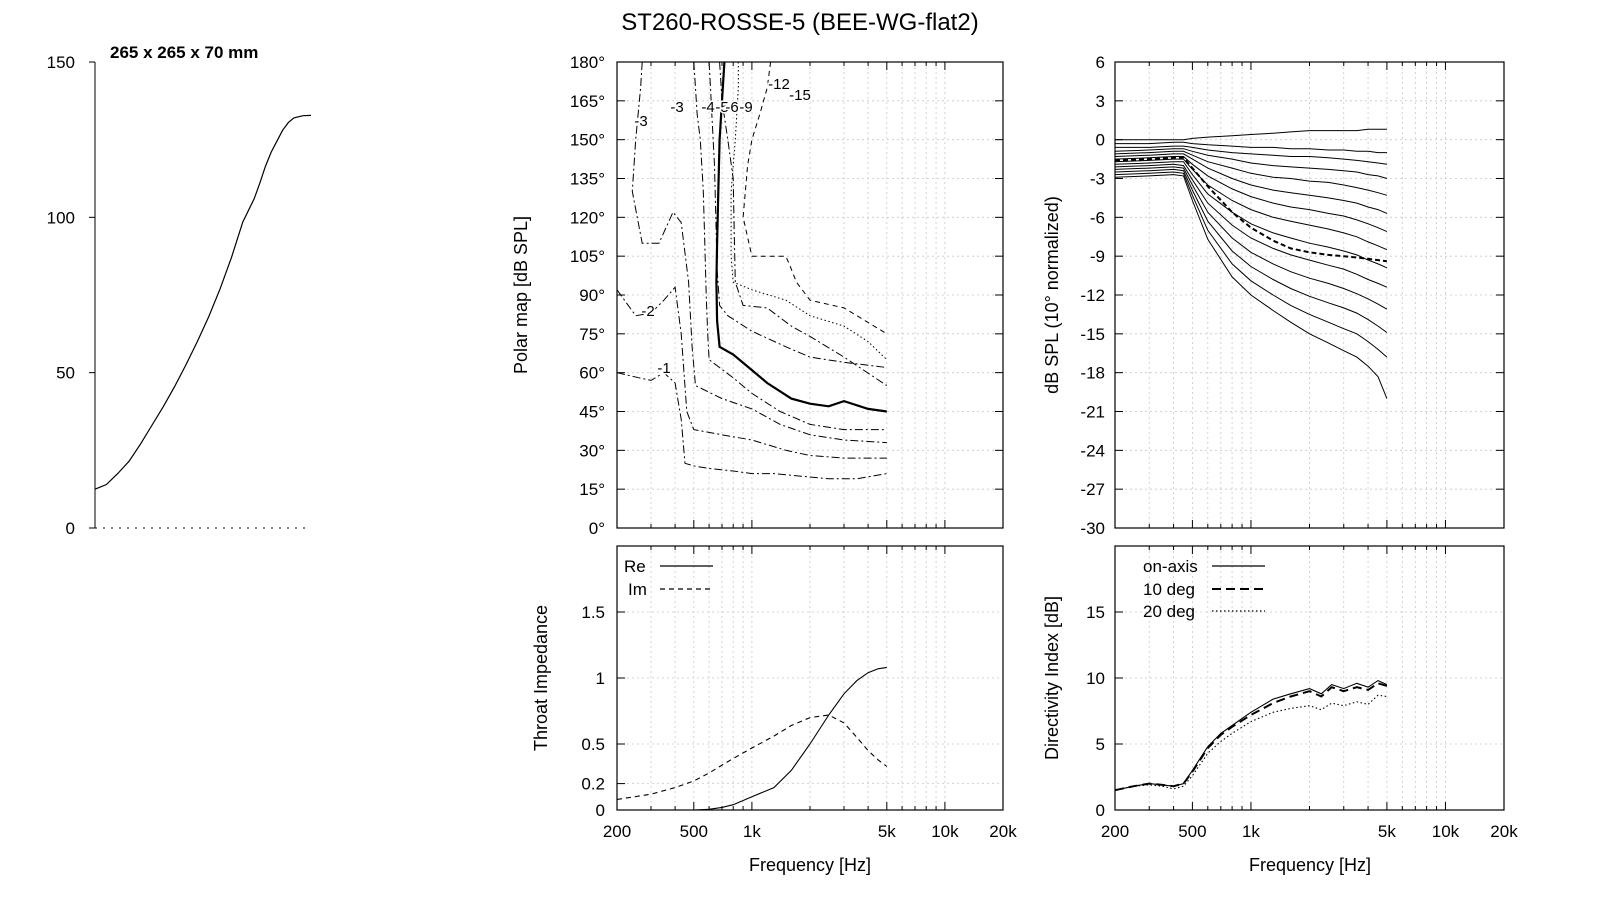 The image size is (1600, 900). Describe the element at coordinates (593, 612) in the screenshot. I see `impedance-ytick-label: 1.5` at that location.